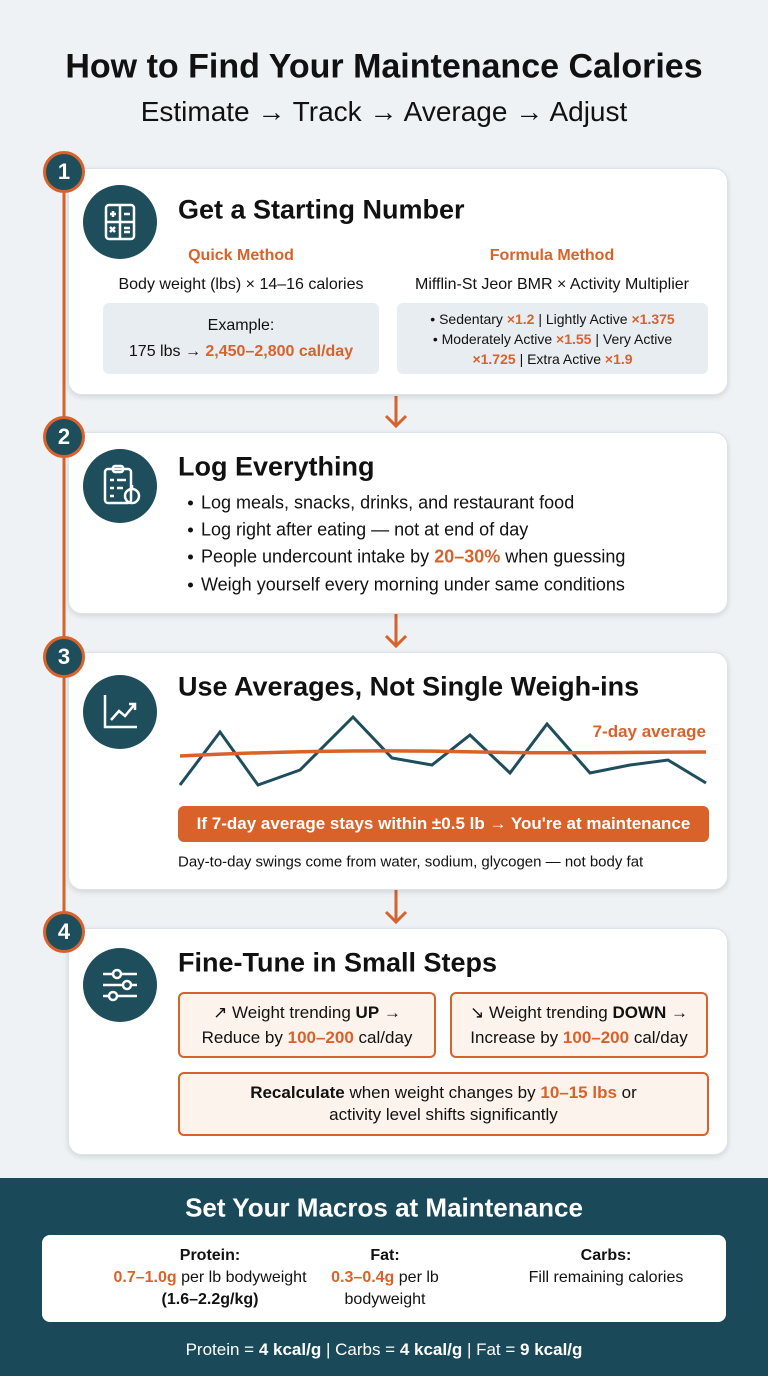  What do you see at coordinates (64, 657) in the screenshot?
I see `step-number: 3` at bounding box center [64, 657].